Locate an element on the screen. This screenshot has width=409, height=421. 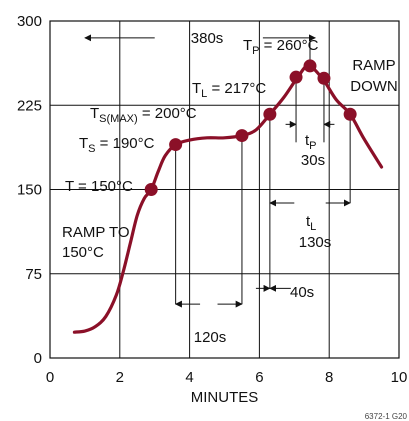
x-tick-label: 10 is located at coordinates (399, 377).